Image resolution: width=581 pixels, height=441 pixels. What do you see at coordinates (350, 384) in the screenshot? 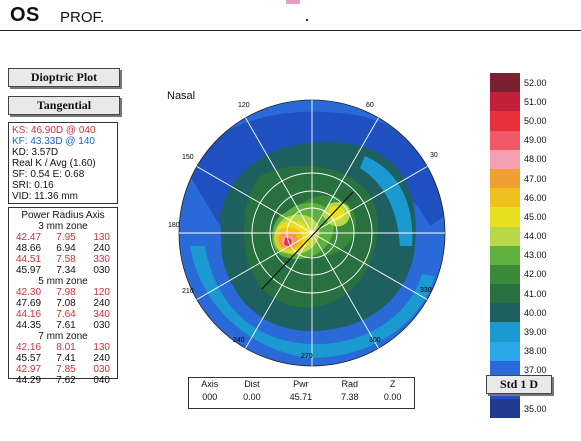
I see `readout-header: Rad` at bounding box center [350, 384].